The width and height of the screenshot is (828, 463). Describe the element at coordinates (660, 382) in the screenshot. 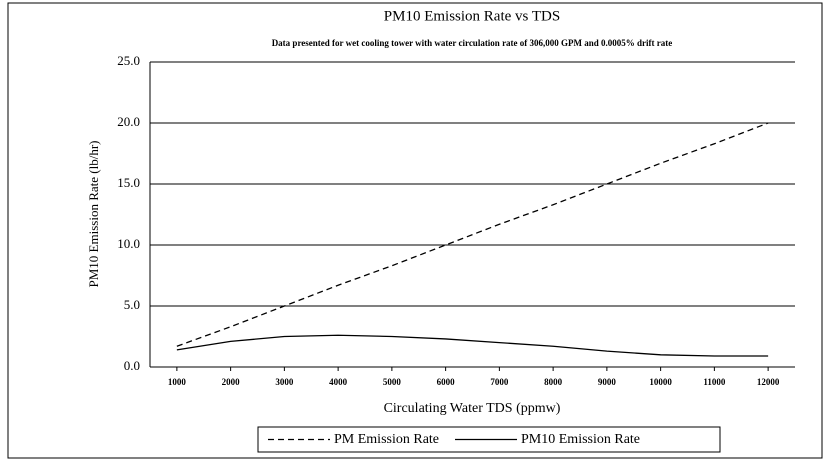

I see `x-tick-label: 10000` at that location.